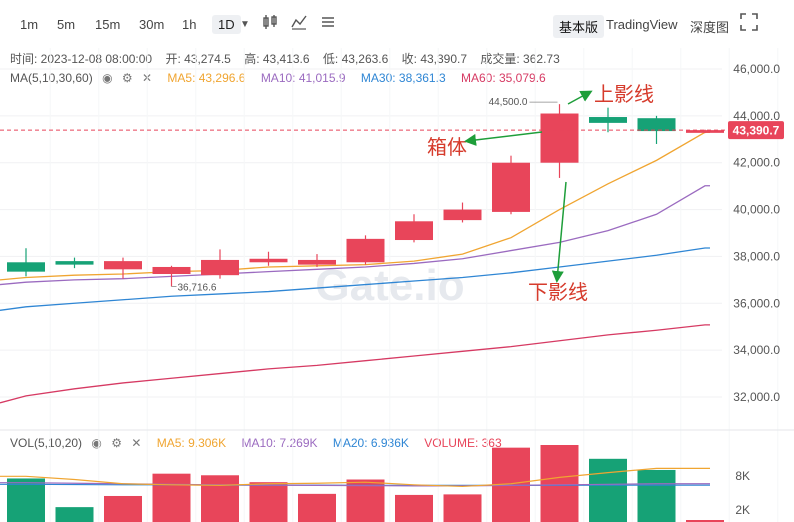  I want to click on vol-legend-label: VOL(5,10,20), so click(46, 443).